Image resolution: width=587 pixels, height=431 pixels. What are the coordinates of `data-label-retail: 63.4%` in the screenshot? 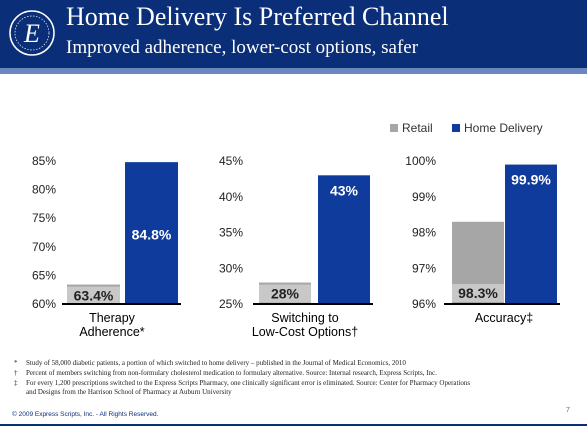 It's located at (94, 296).